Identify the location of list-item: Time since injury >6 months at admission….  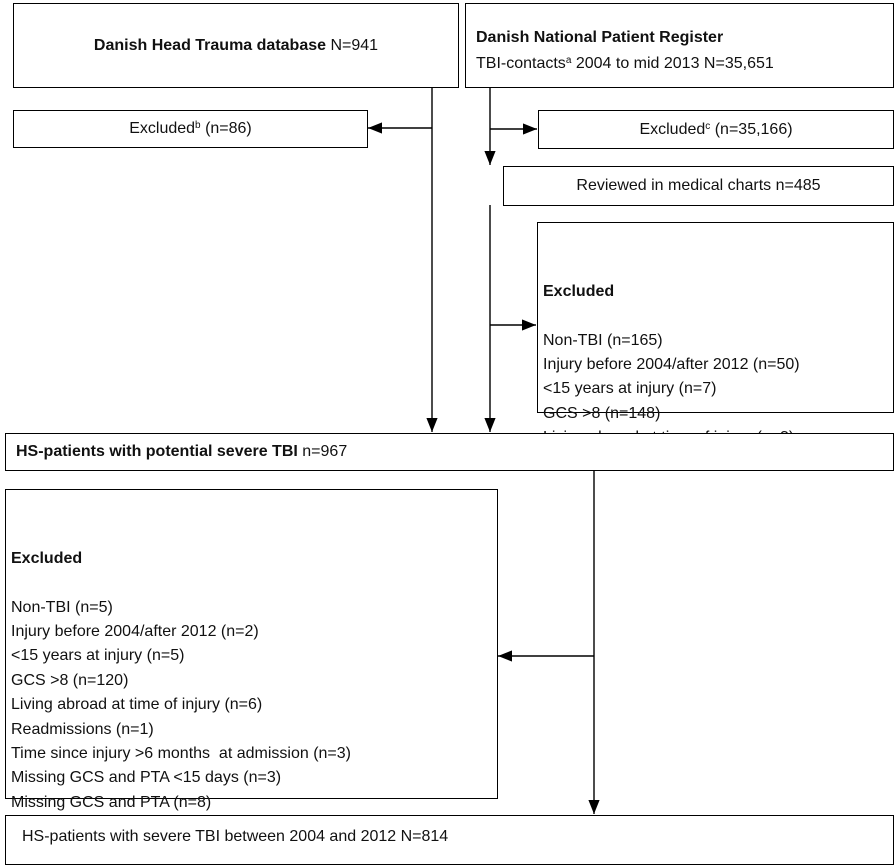
(181, 754).